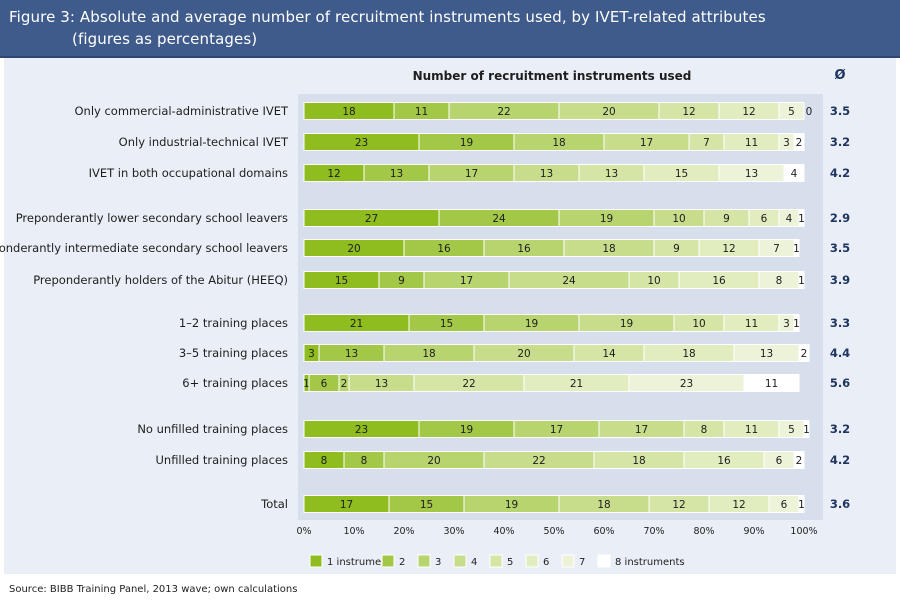  I want to click on x-tick-label: 100%, so click(803, 531).